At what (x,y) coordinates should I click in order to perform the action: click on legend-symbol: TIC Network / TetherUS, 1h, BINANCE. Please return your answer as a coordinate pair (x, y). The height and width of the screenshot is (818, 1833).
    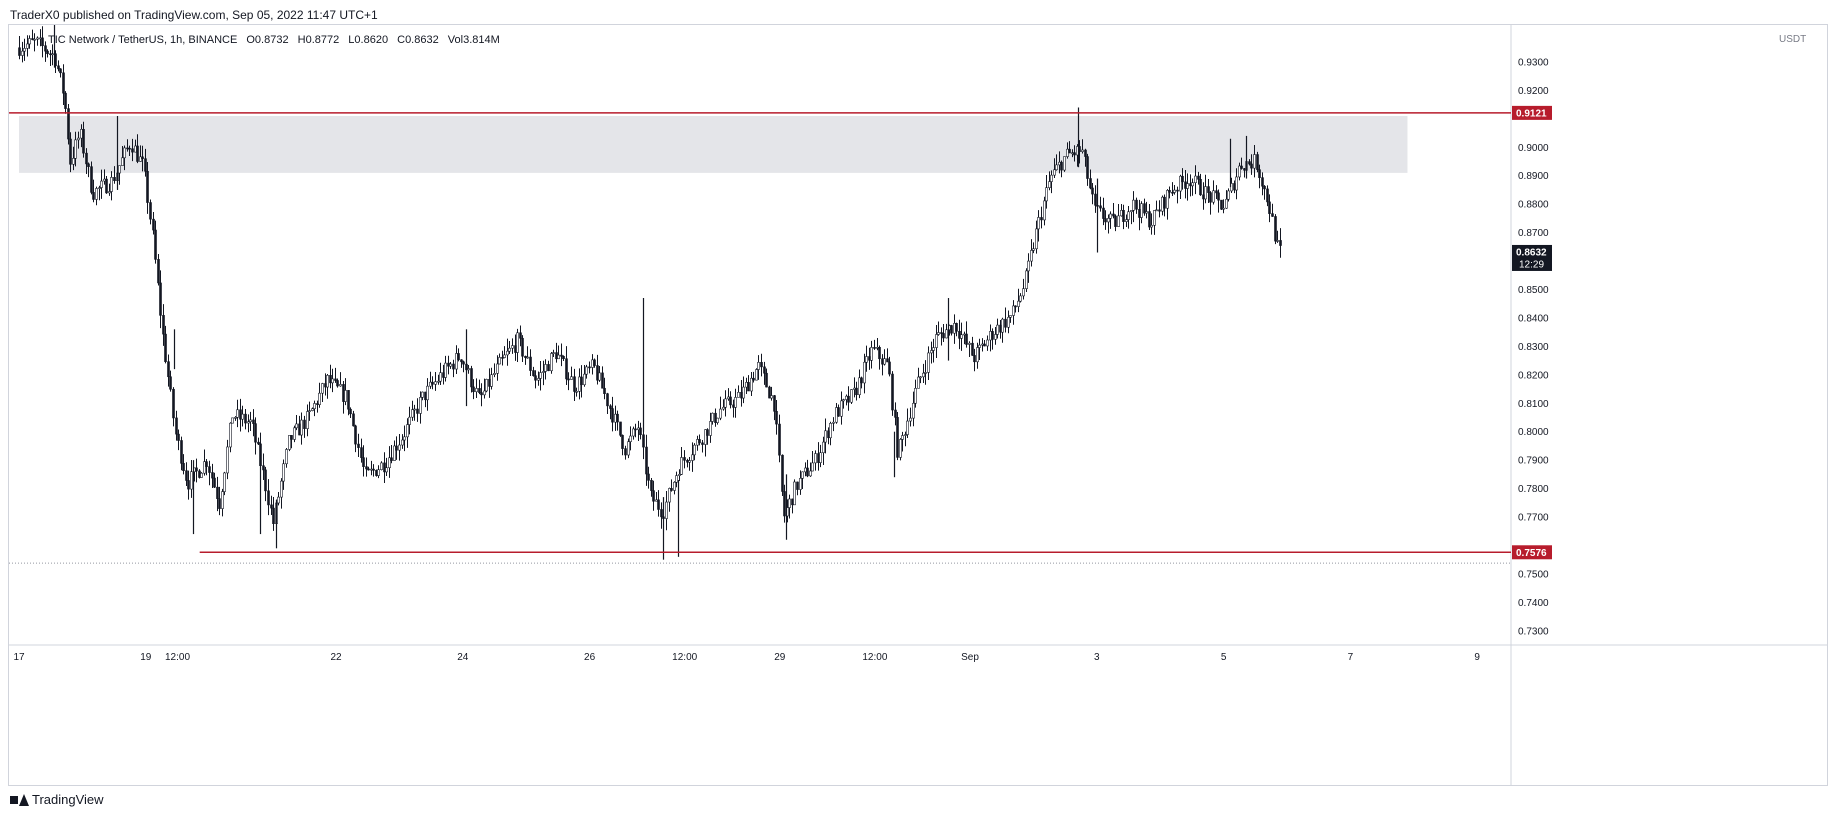
    Looking at the image, I should click on (143, 40).